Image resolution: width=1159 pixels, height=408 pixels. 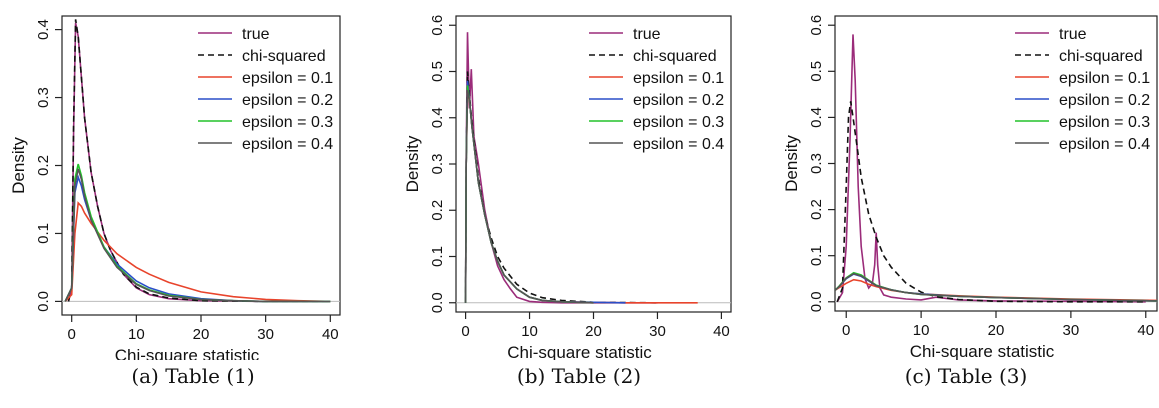 What do you see at coordinates (816, 209) in the screenshot?
I see `p2-y-tick-label: 0.2` at bounding box center [816, 209].